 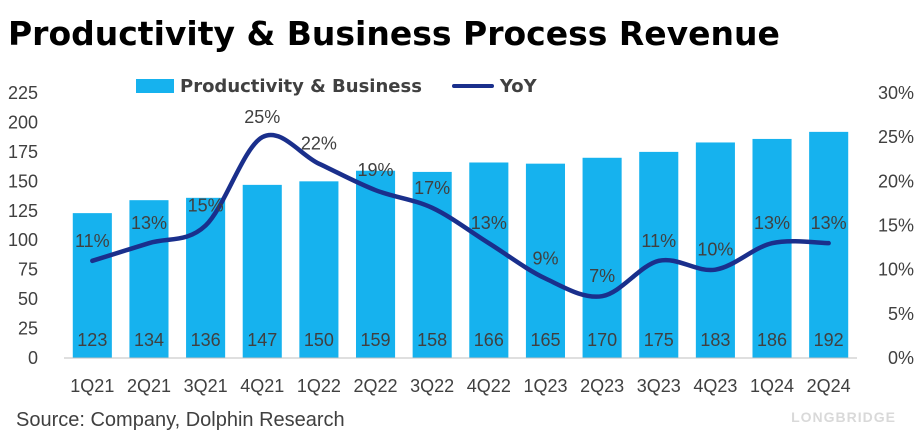 What do you see at coordinates (319, 386) in the screenshot?
I see `x-tick-label: 1Q22` at bounding box center [319, 386].